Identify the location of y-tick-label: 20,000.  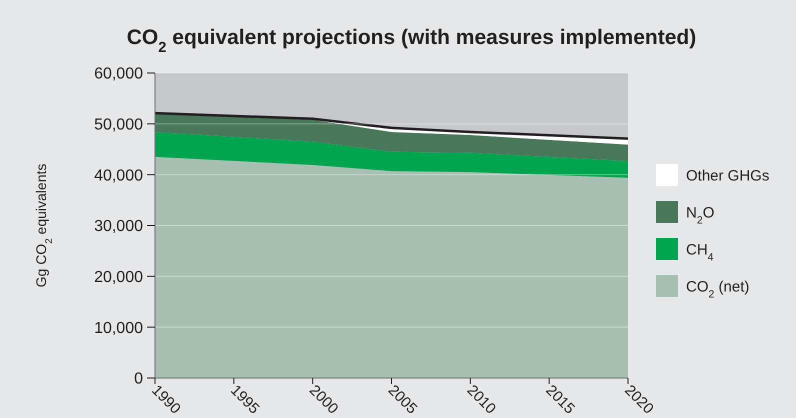
(119, 277).